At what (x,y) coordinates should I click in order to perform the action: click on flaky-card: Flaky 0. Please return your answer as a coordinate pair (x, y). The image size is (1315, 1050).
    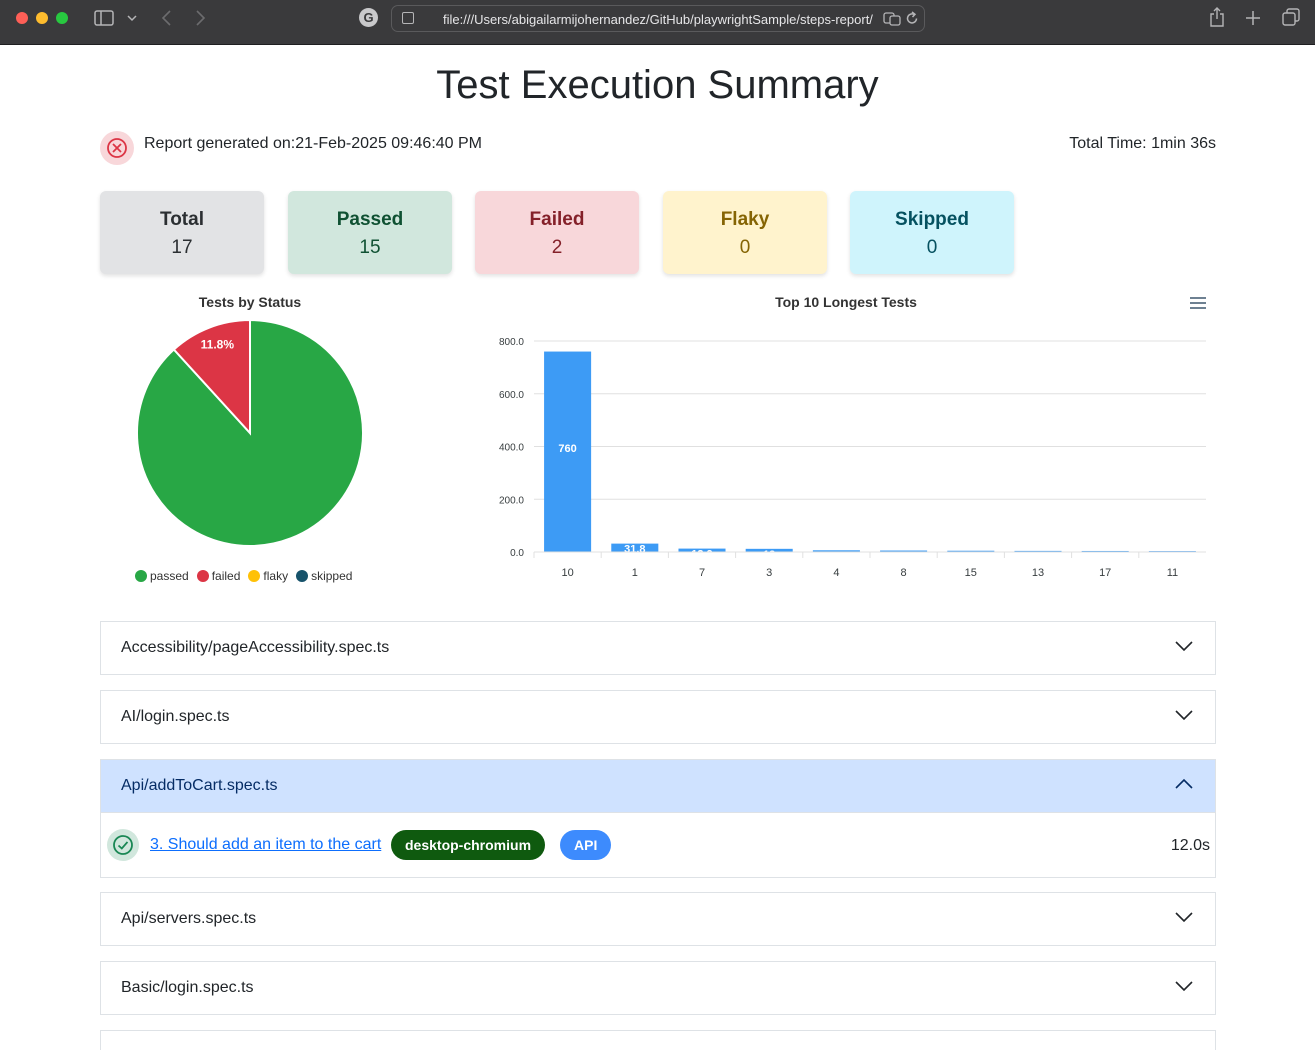
    Looking at the image, I should click on (745, 232).